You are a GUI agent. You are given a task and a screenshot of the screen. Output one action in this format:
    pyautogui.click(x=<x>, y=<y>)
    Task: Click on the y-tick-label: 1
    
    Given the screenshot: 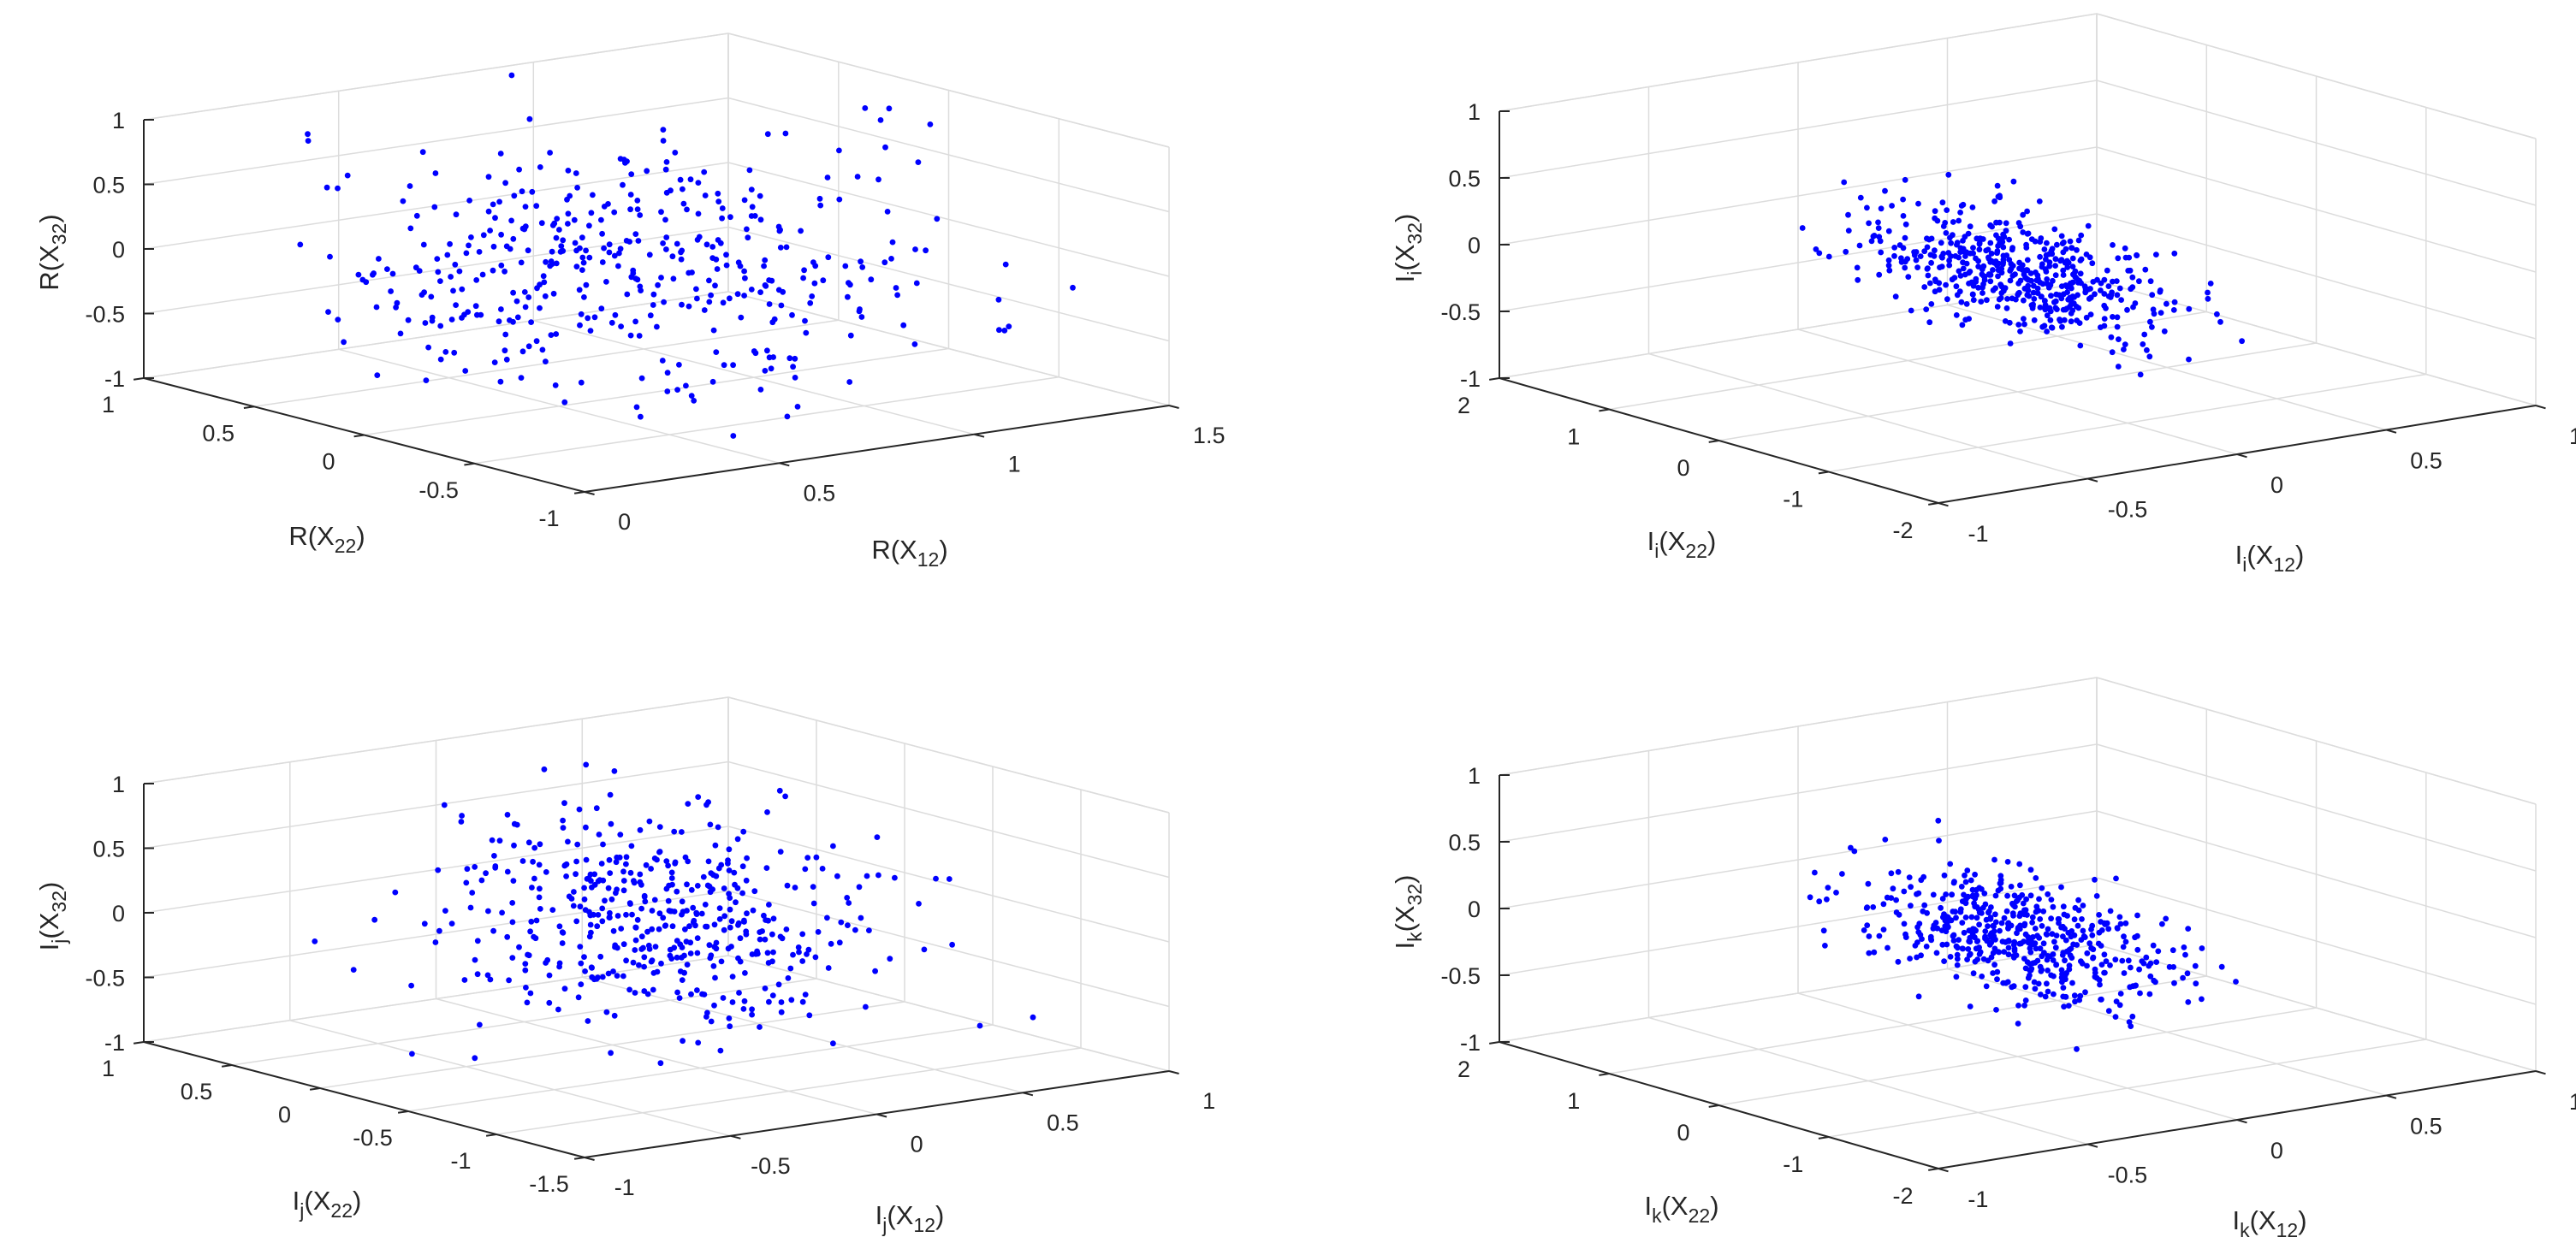 What is the action you would take?
    pyautogui.click(x=1573, y=1101)
    